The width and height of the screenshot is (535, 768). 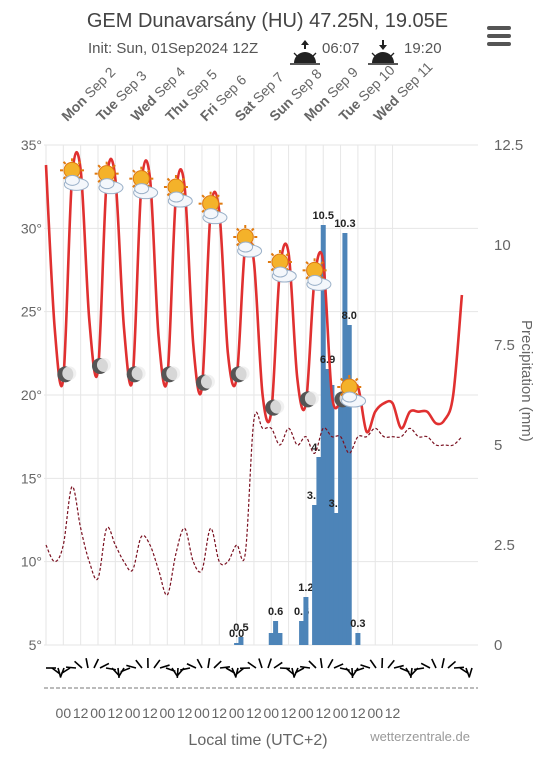 What do you see at coordinates (423, 48) in the screenshot?
I see `sunset-time: 19:20` at bounding box center [423, 48].